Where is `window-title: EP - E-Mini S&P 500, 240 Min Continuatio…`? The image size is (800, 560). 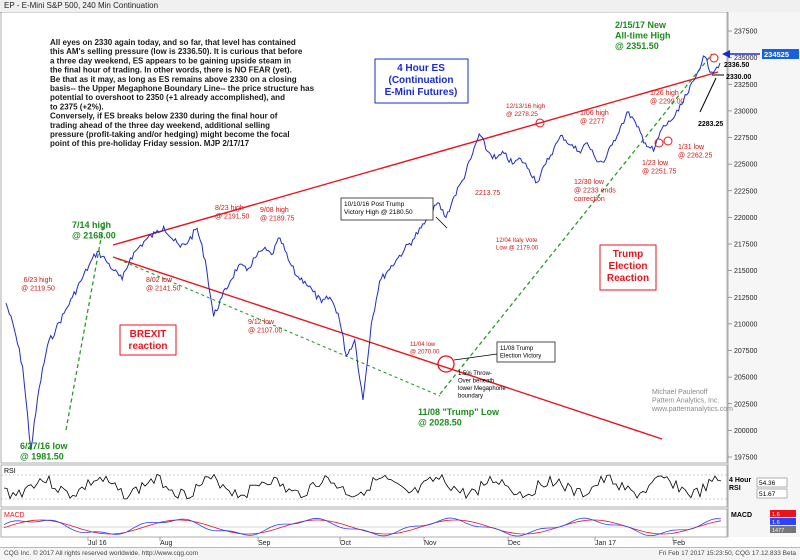 window-title: EP - E-Mini S&P 500, 240 Min Continuatio… is located at coordinates (81, 5).